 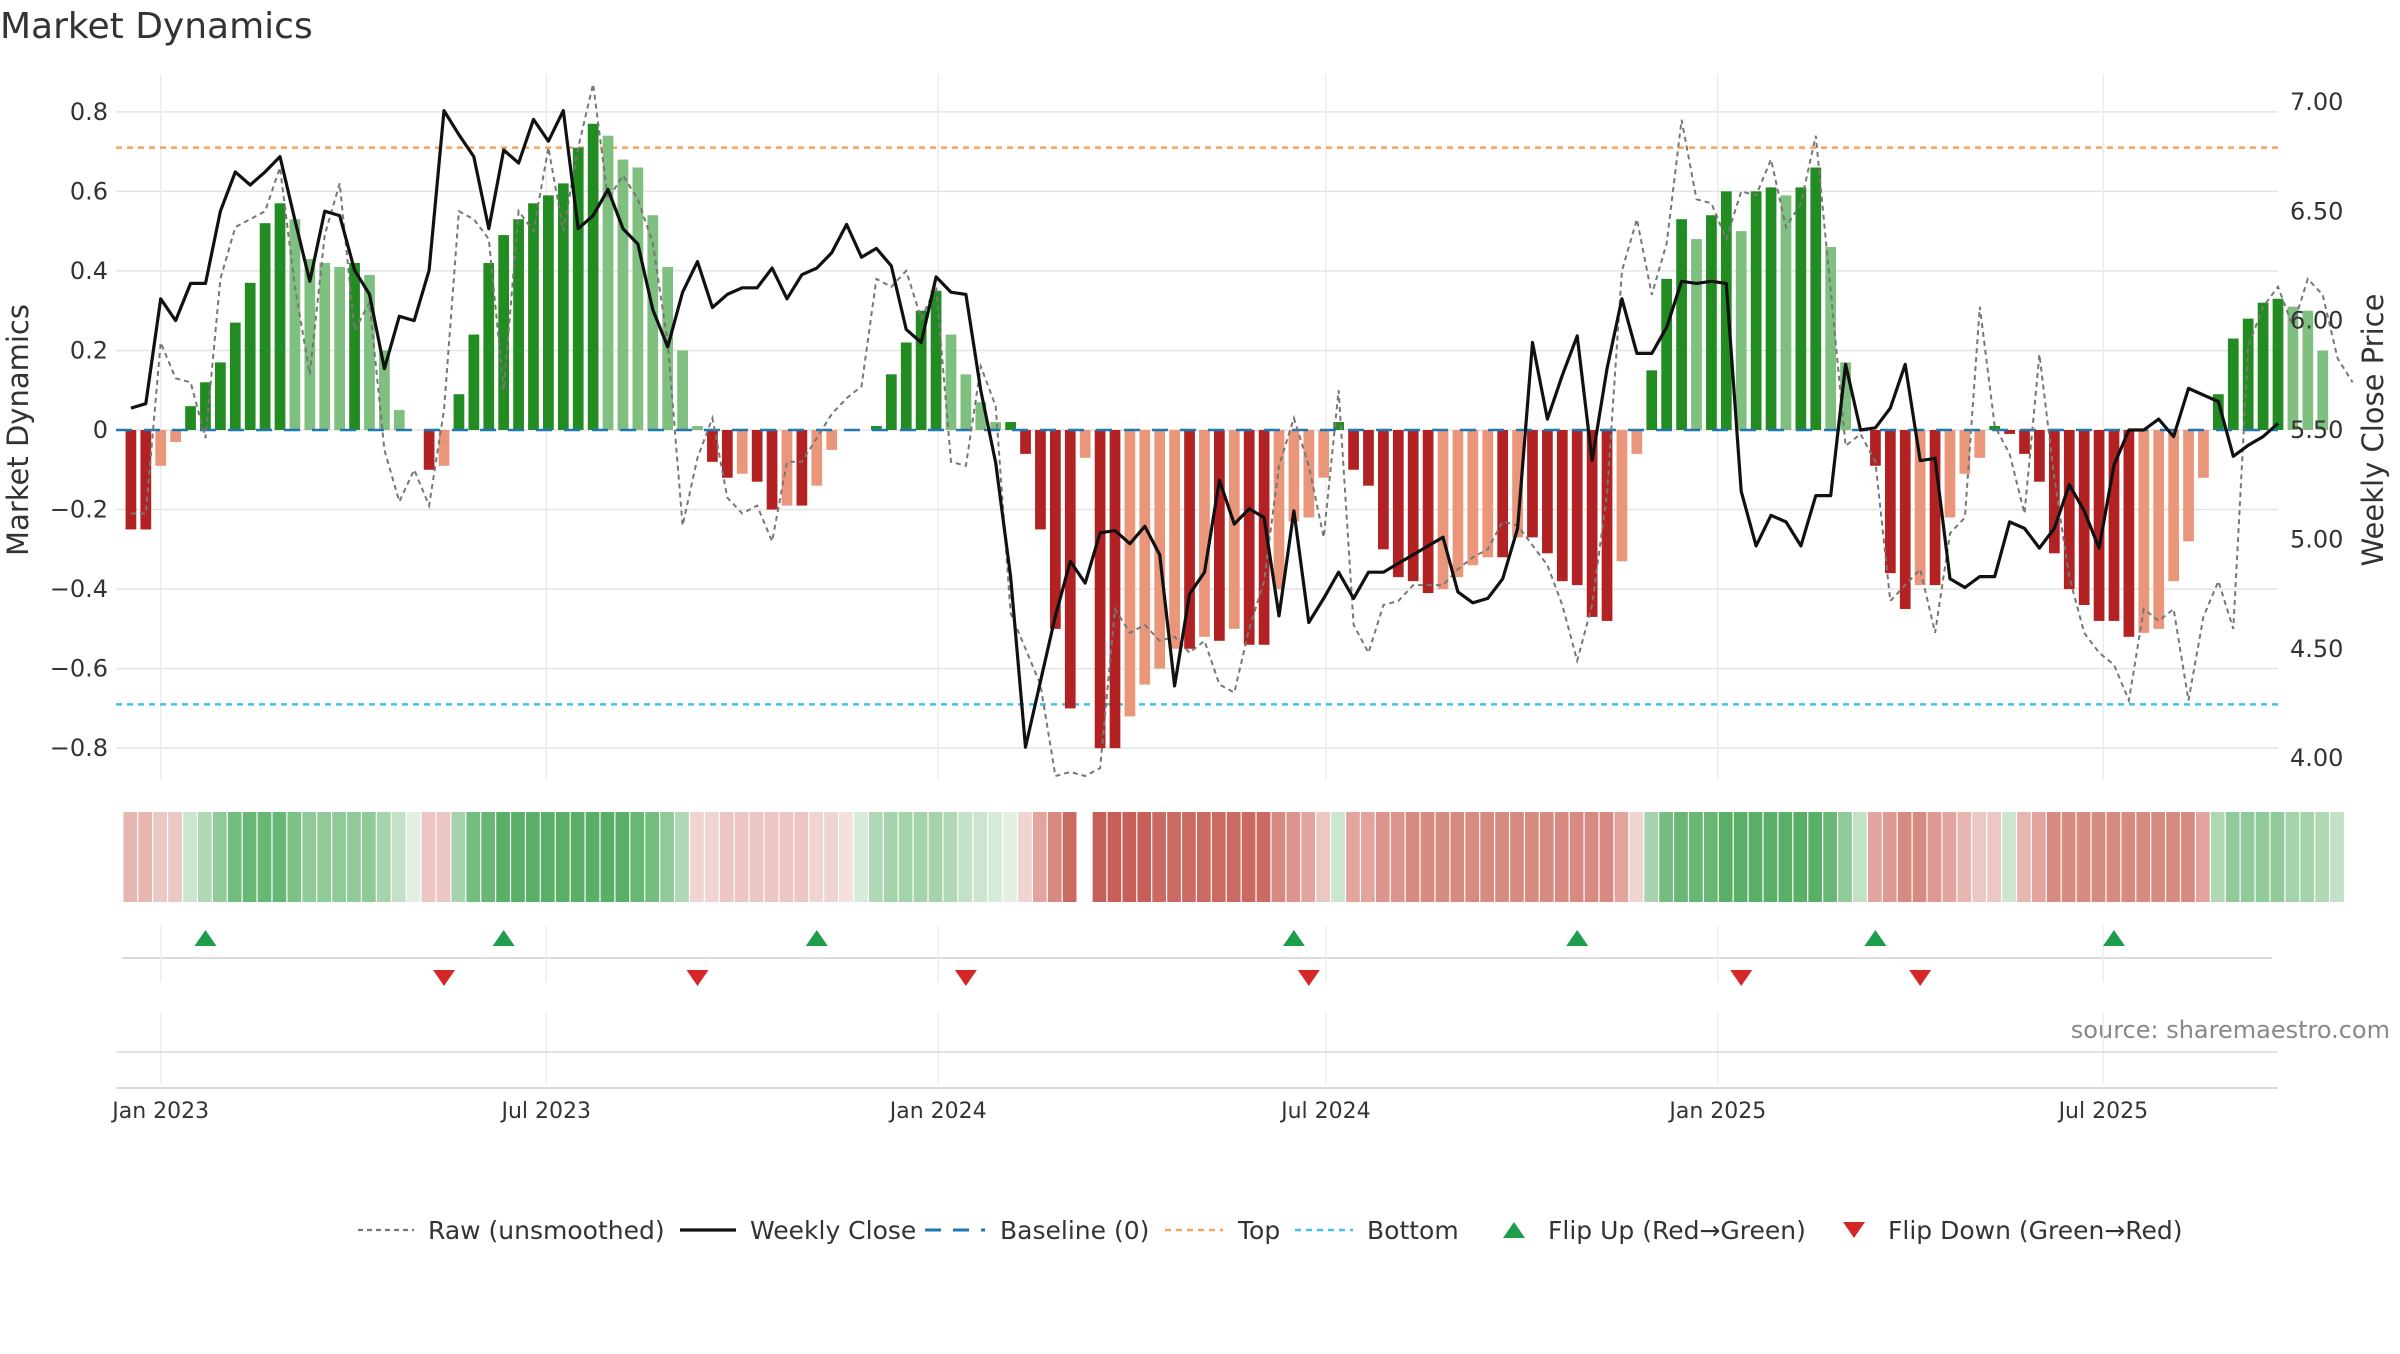 What do you see at coordinates (697, 978) in the screenshot?
I see `flip-down-marker` at bounding box center [697, 978].